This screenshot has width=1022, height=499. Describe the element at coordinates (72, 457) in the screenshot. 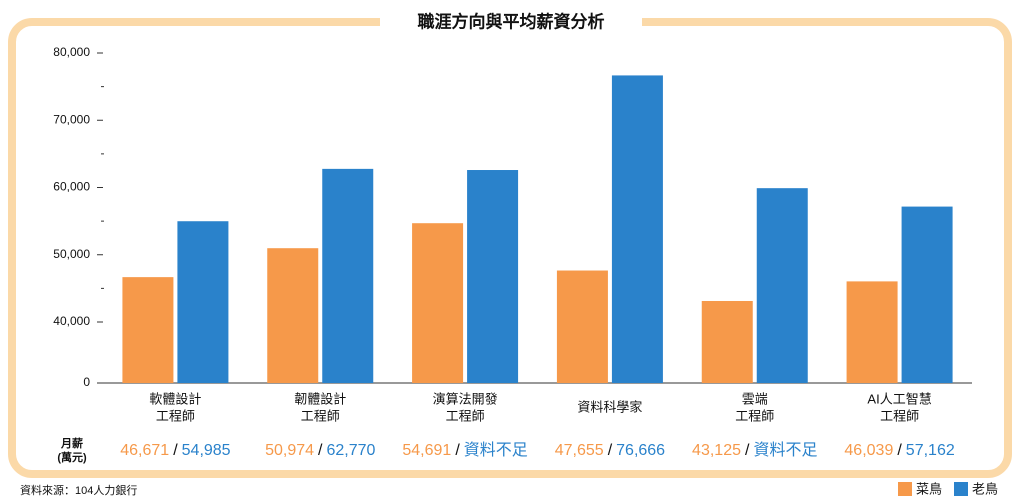

I see `value-row-label: (萬元)` at that location.